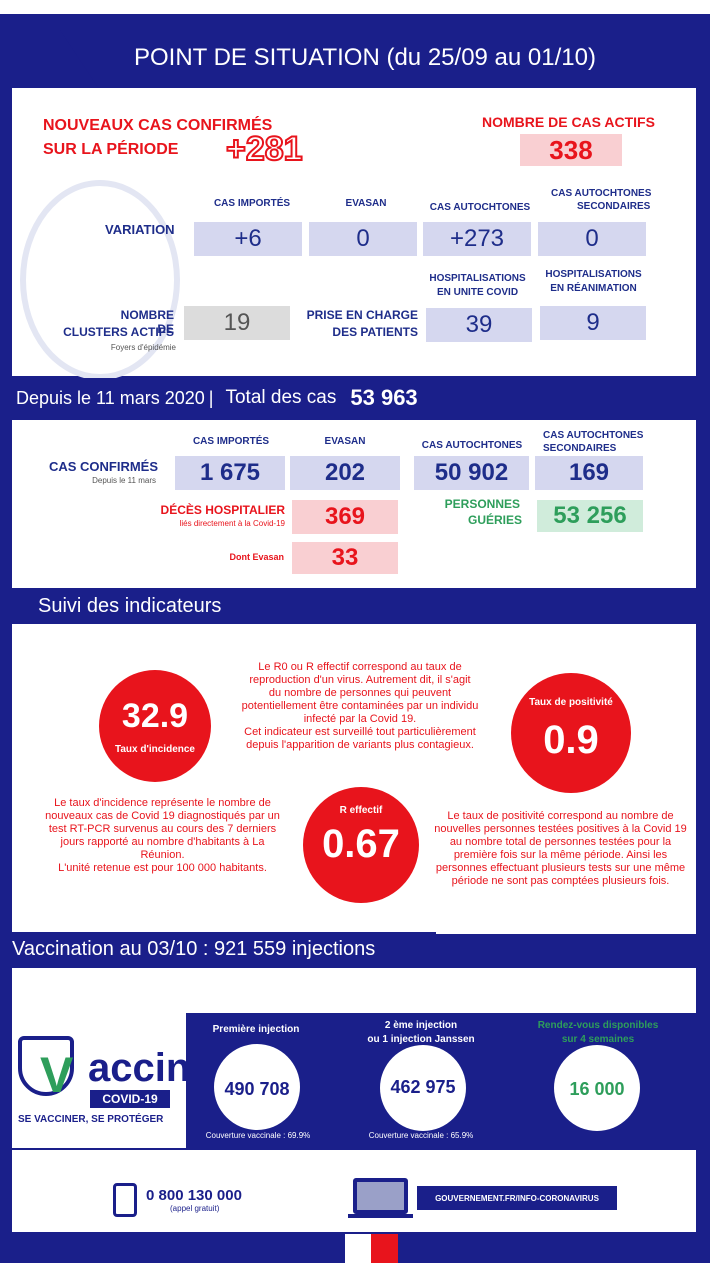 This screenshot has height=1263, width=710. Describe the element at coordinates (598, 1025) in the screenshot. I see `appointments-label-1: Rendez-vous disponibles` at that location.